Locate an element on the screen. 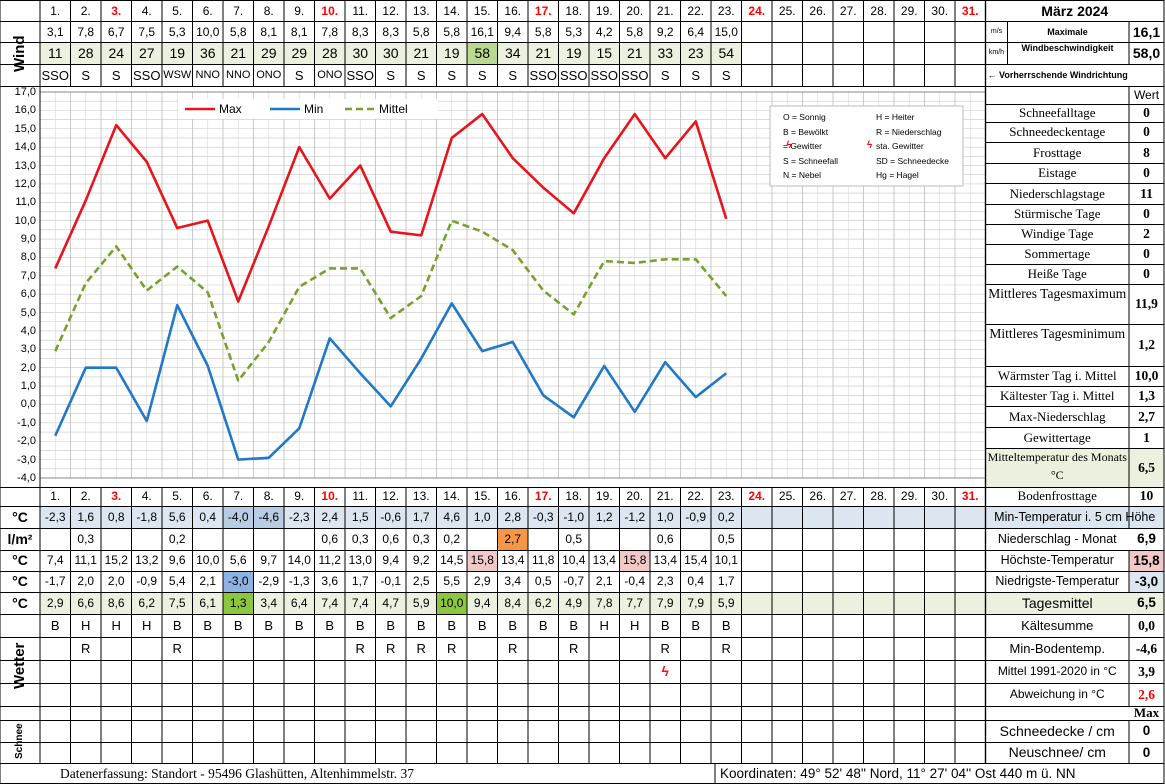 The image size is (1165, 784). row-value-max: 15,4 is located at coordinates (696, 560).